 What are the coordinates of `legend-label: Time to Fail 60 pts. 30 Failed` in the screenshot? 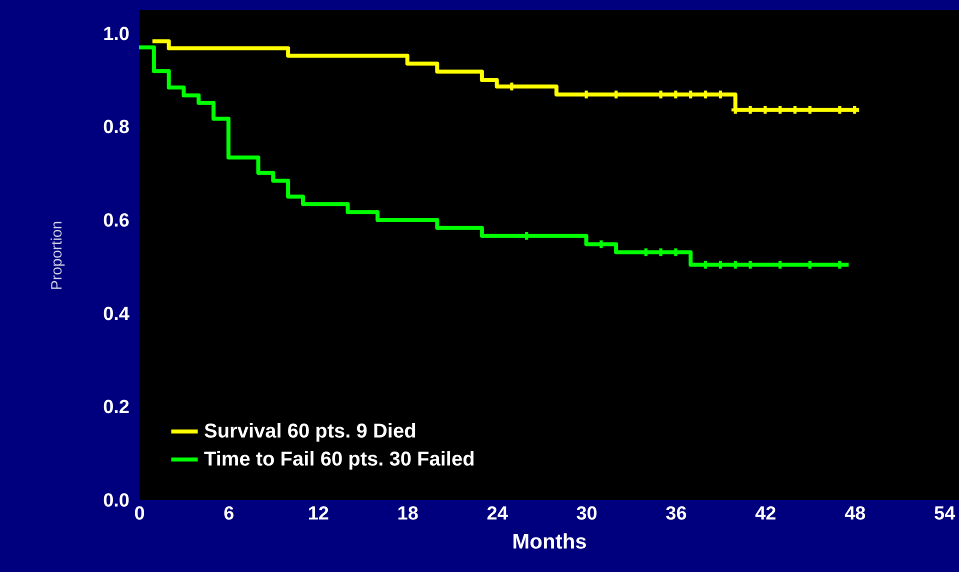 It's located at (339, 459).